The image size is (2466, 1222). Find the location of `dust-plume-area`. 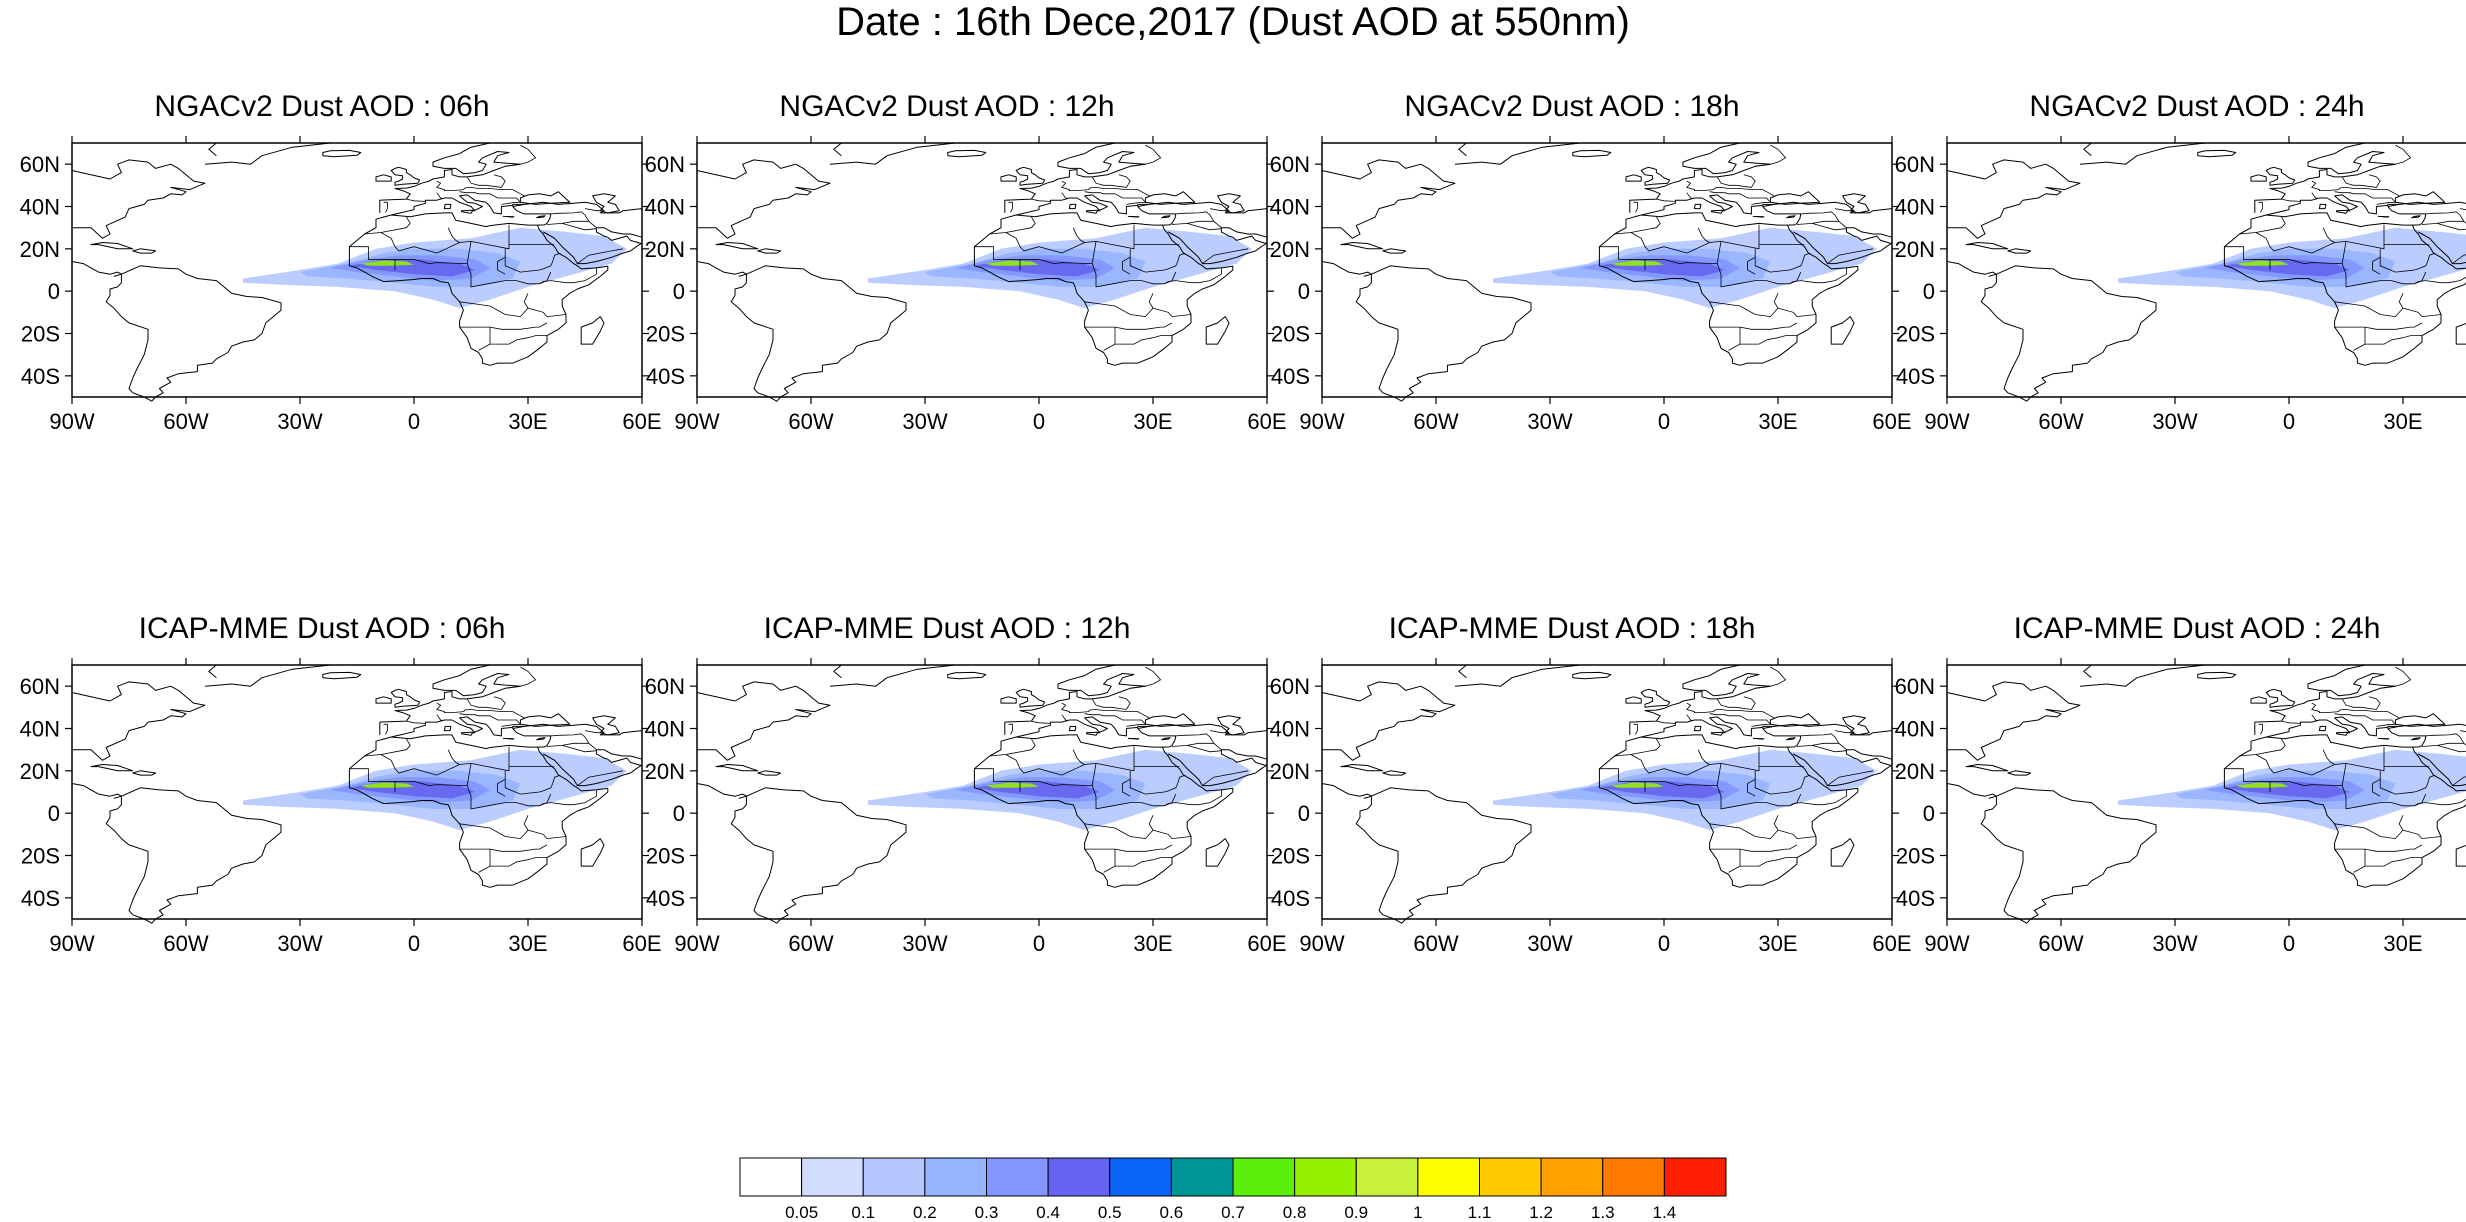

dust-plume-area is located at coordinates (1012, 785).